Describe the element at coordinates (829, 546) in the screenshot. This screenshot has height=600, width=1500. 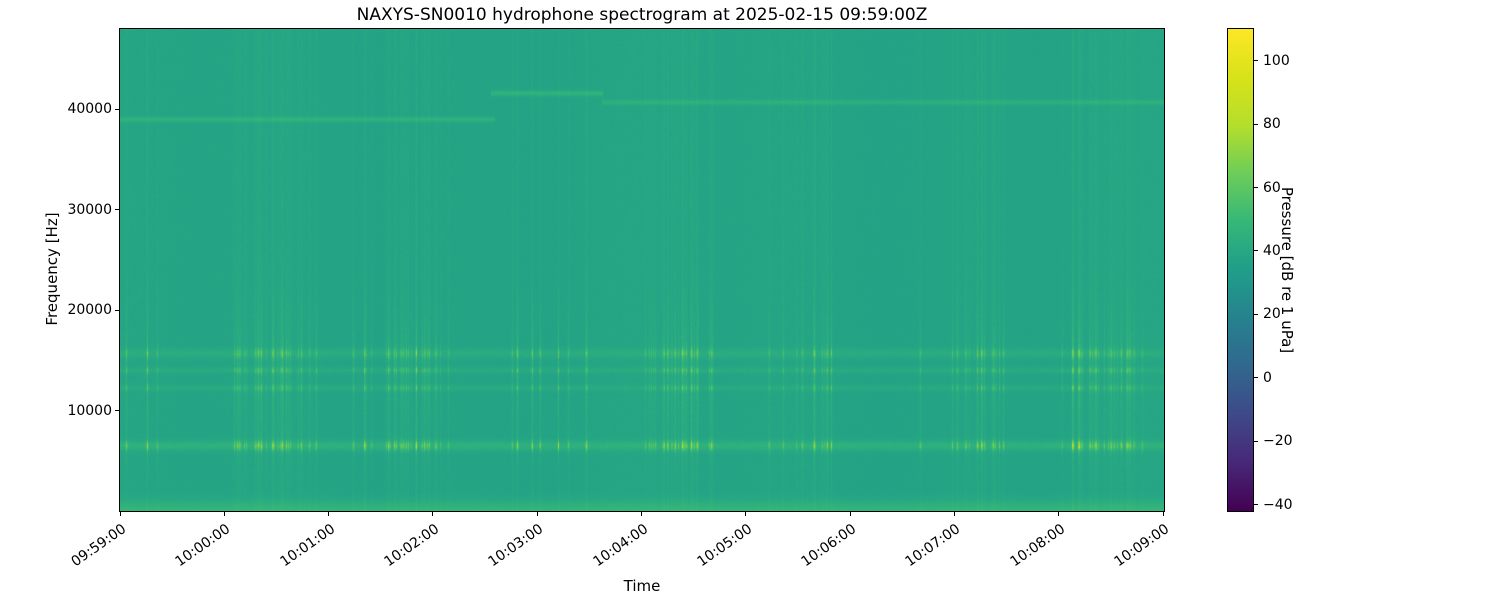
I see `x-tick-label: 10:06:00` at that location.